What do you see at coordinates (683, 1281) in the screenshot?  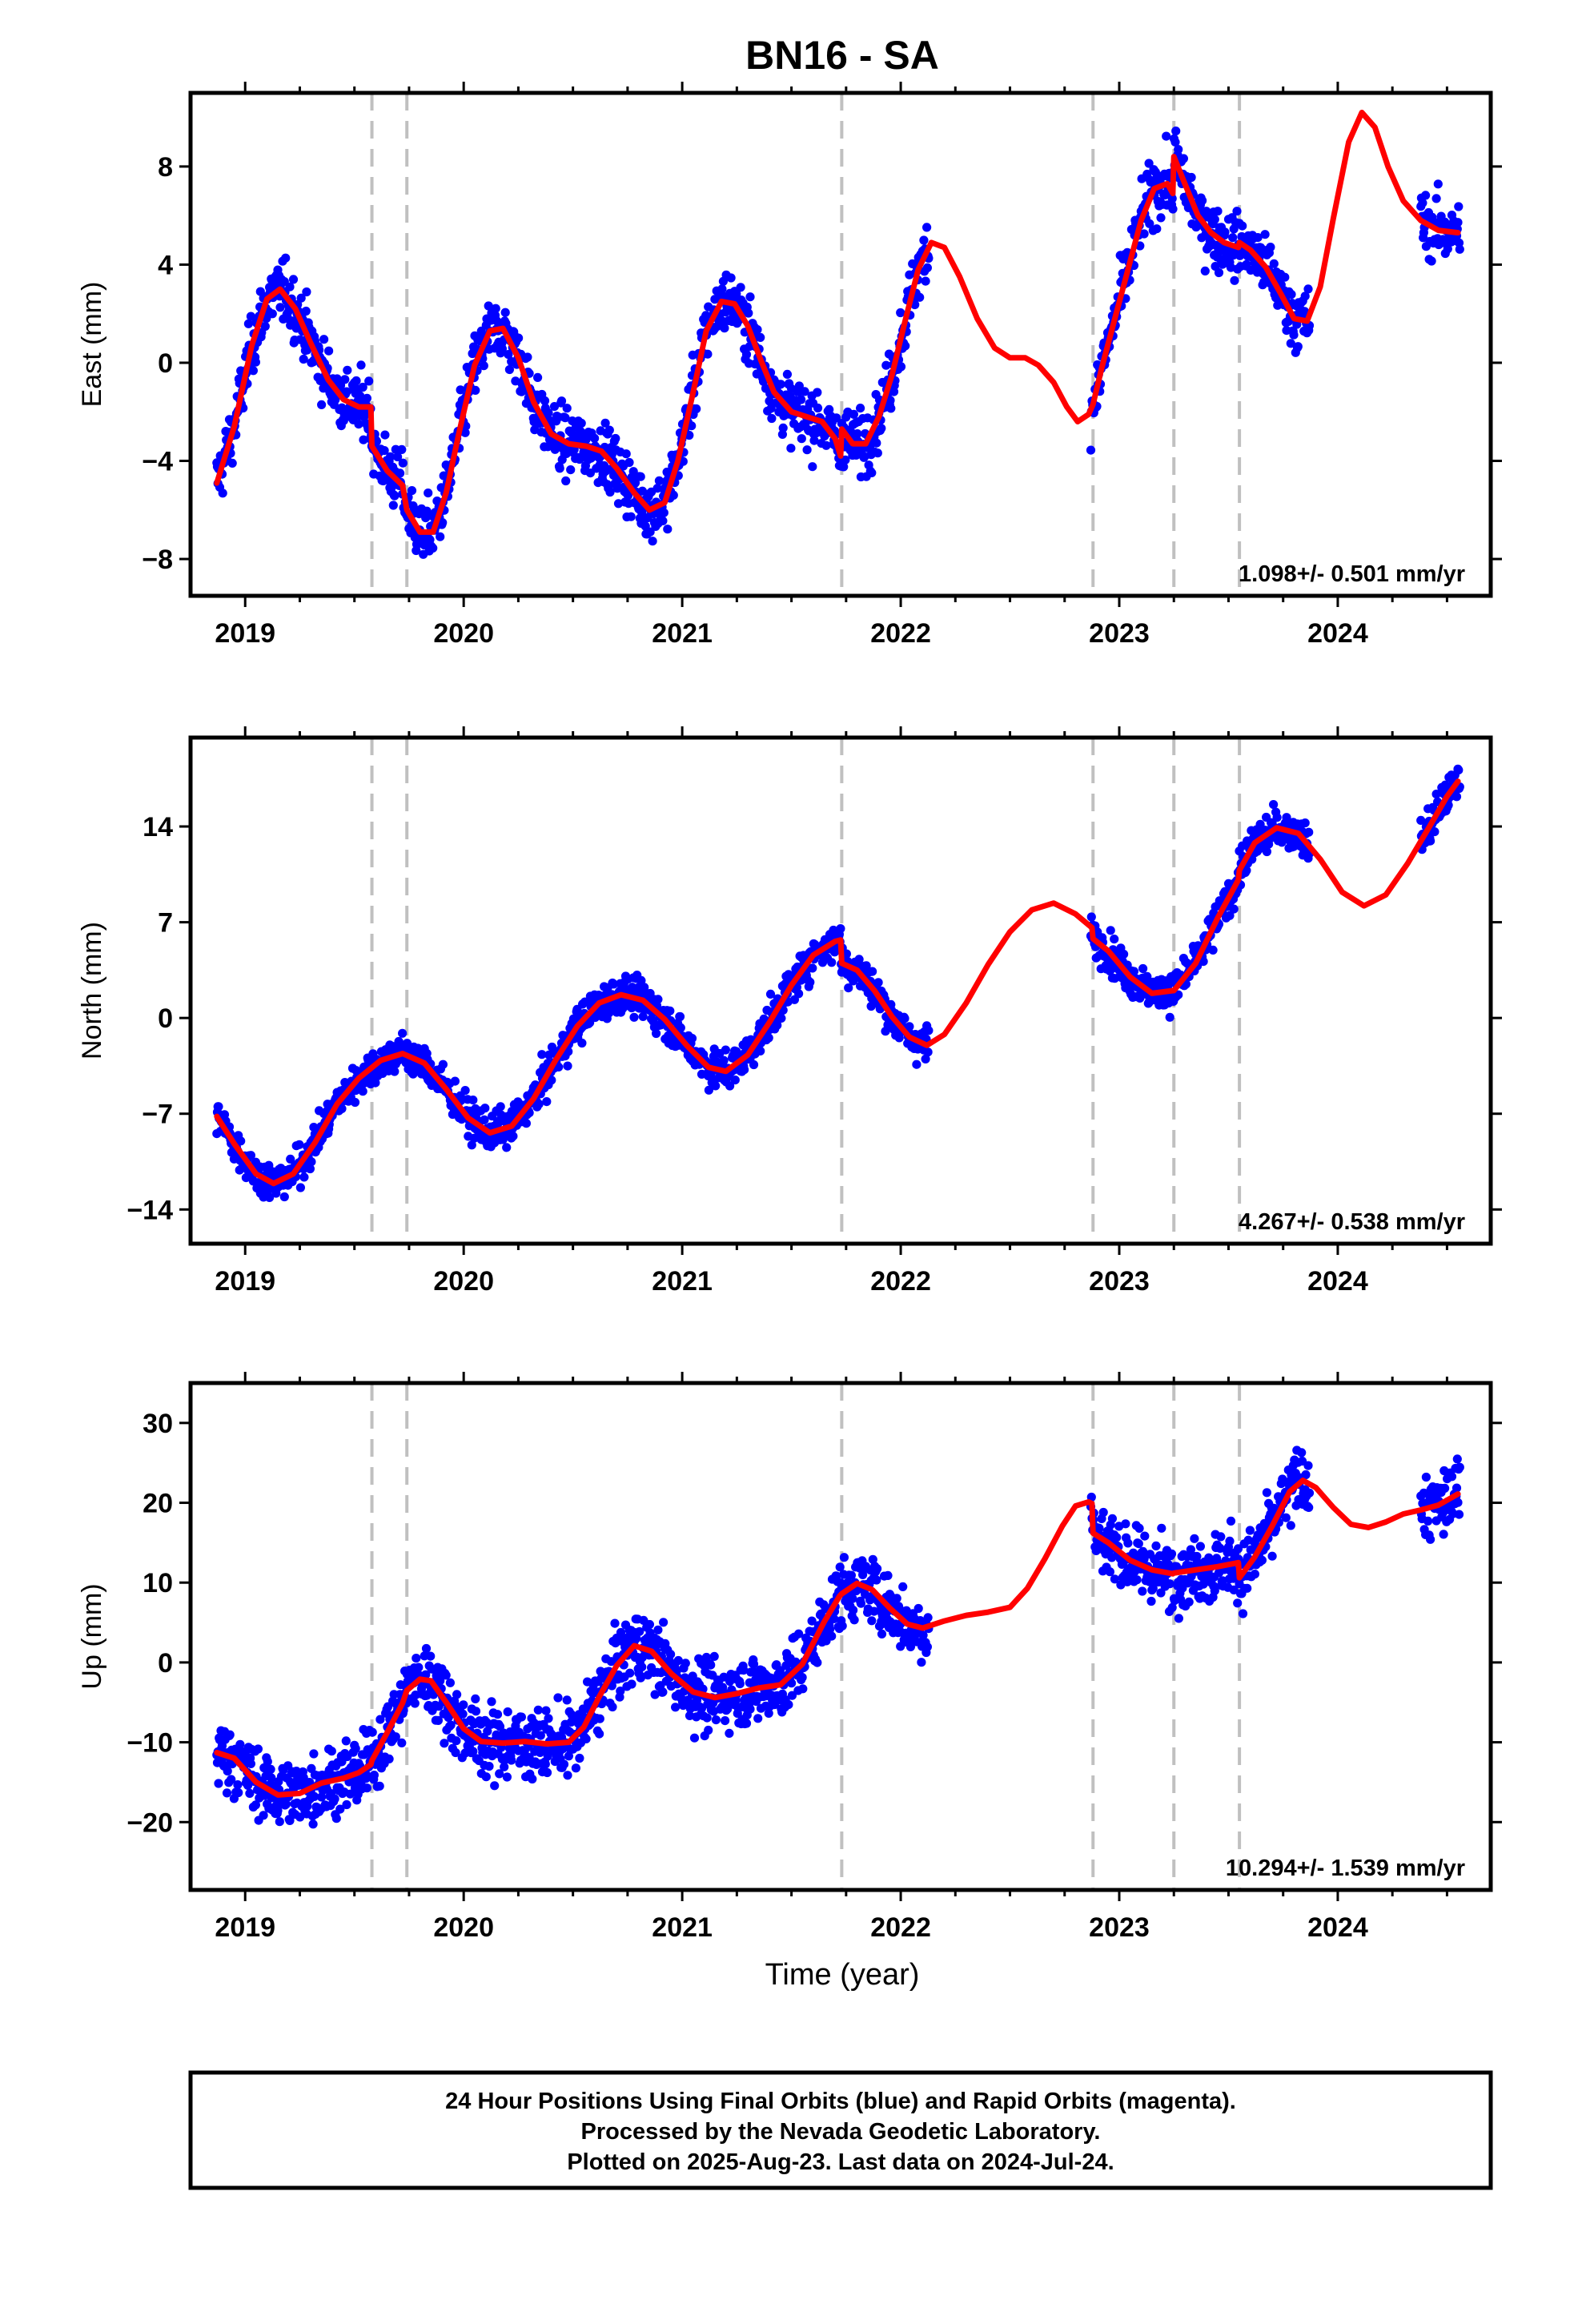 I see `north-x-tick-label: 2021` at bounding box center [683, 1281].